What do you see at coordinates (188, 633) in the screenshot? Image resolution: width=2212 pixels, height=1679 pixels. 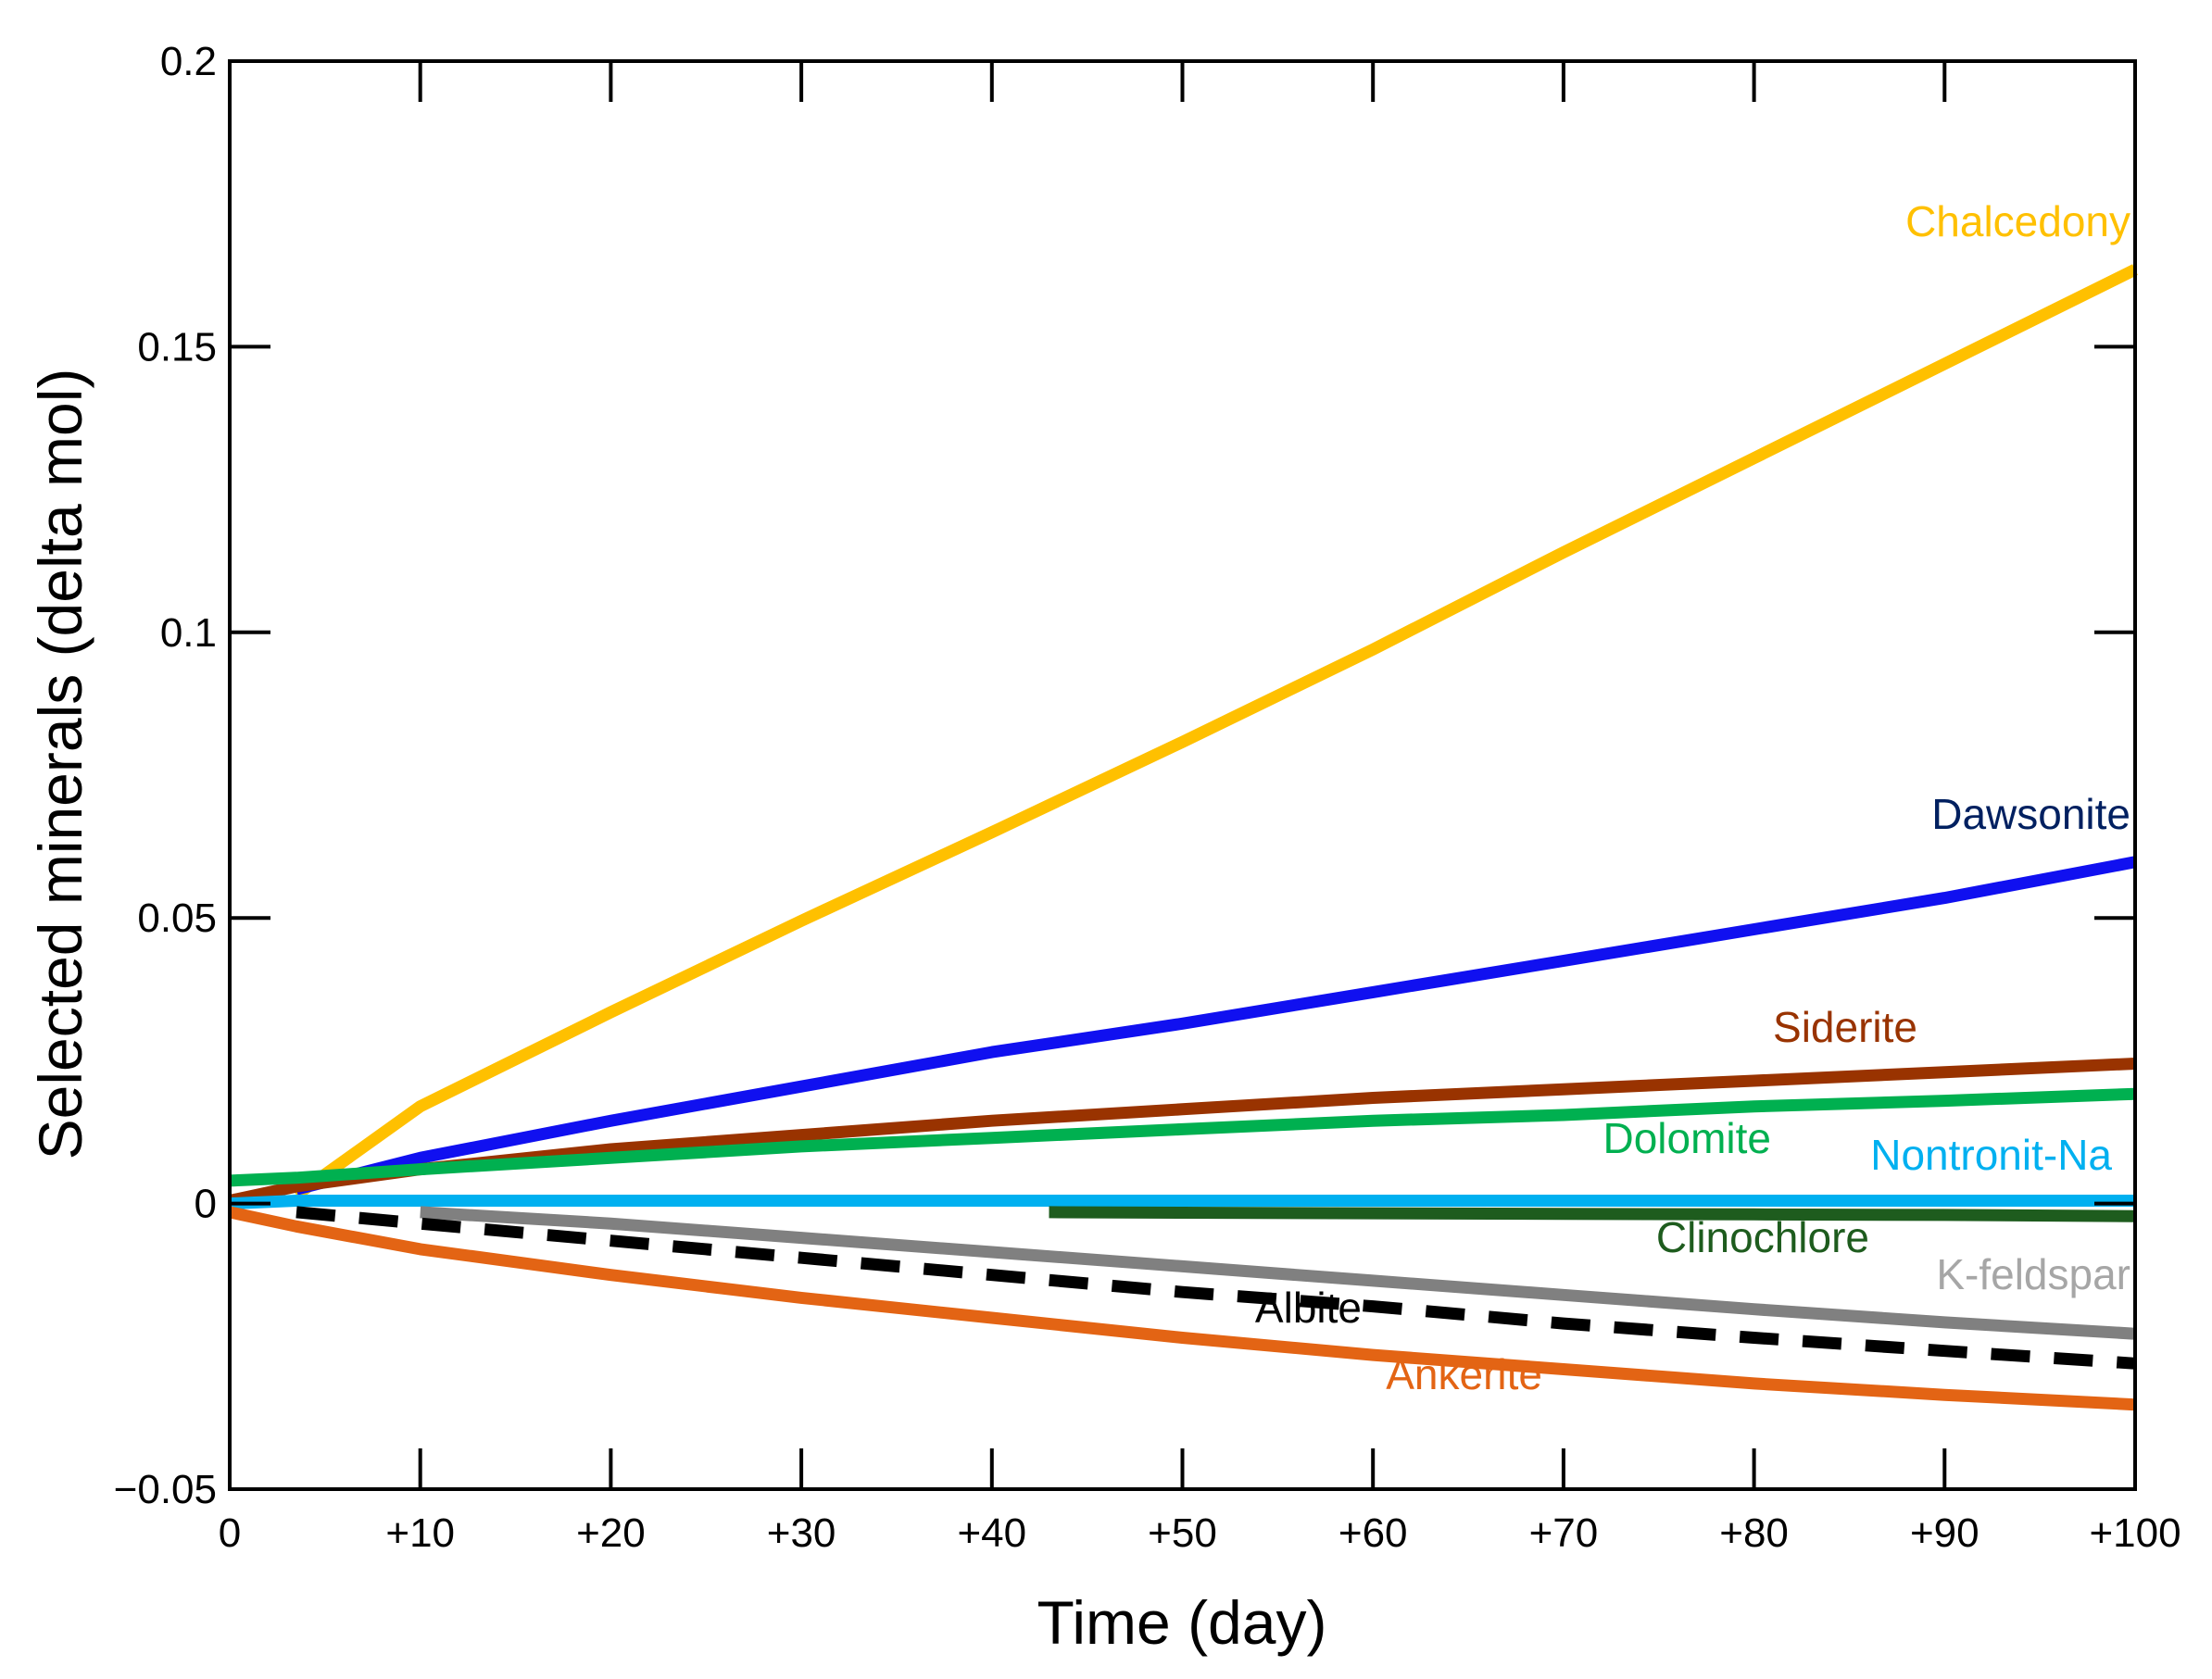 I see `y-tick-label: 0.1` at bounding box center [188, 633].